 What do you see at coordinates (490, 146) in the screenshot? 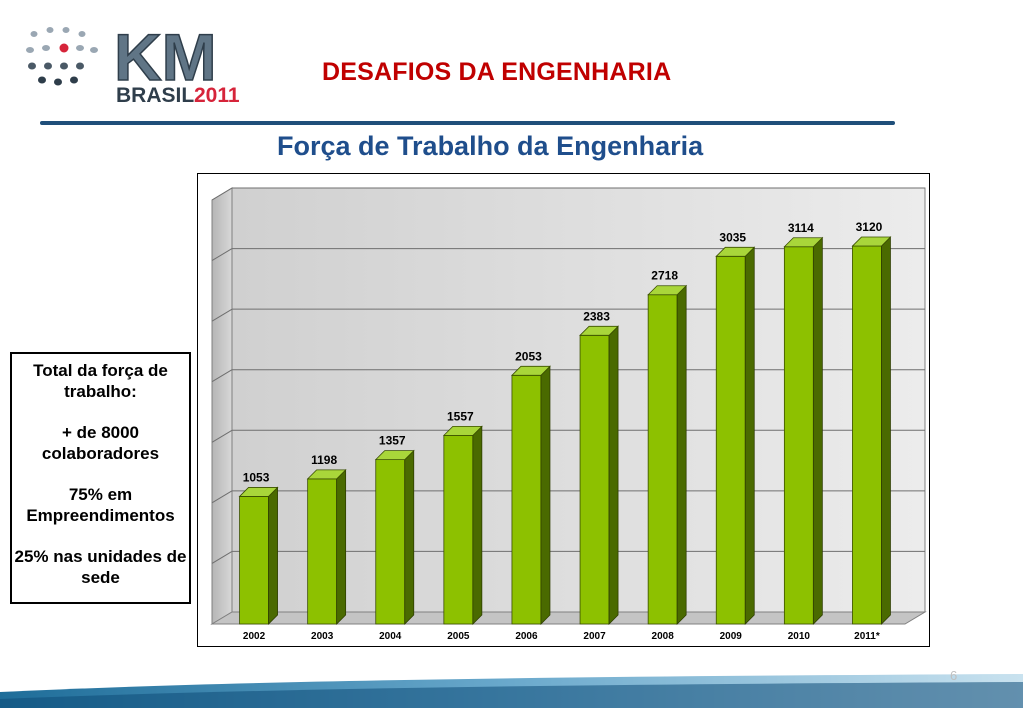
I see `chart-title: Força de Trabalho da Engenharia` at bounding box center [490, 146].